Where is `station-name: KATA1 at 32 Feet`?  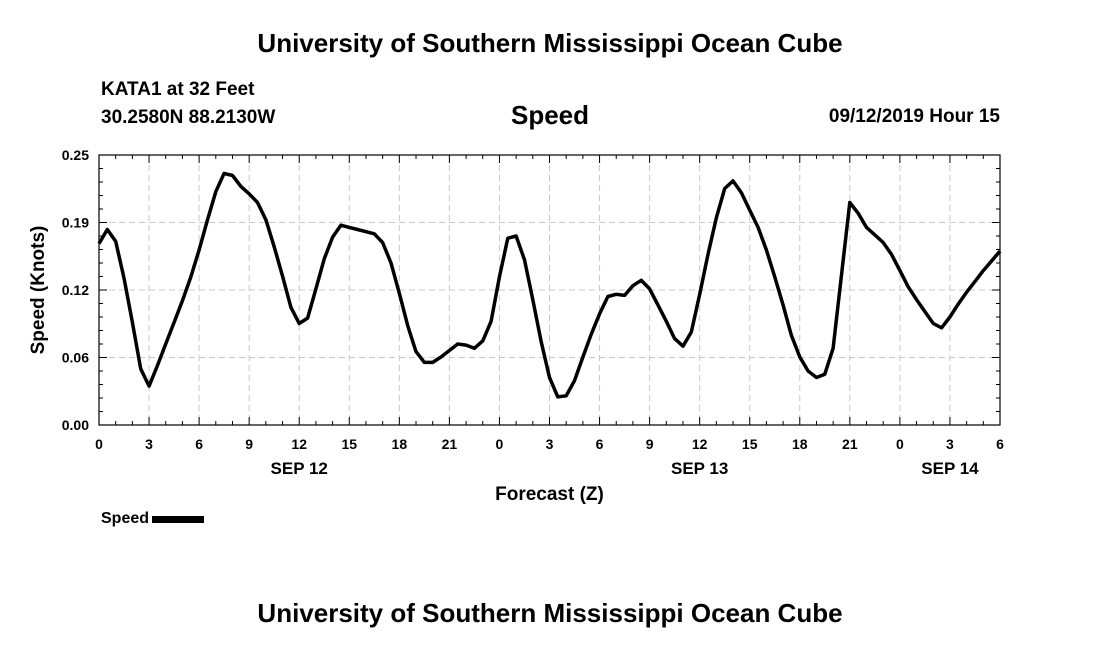 station-name: KATA1 at 32 Feet is located at coordinates (178, 89).